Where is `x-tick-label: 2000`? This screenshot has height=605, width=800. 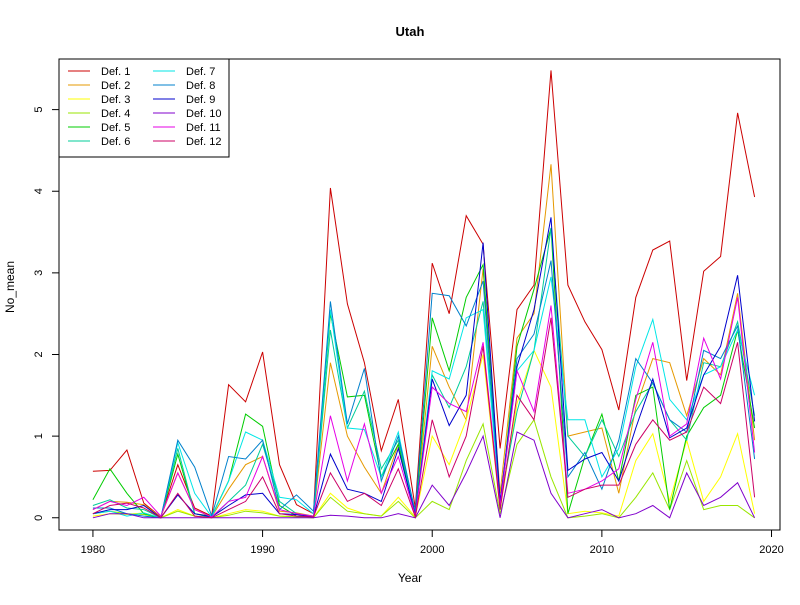
x-tick-label: 2000 is located at coordinates (432, 550).